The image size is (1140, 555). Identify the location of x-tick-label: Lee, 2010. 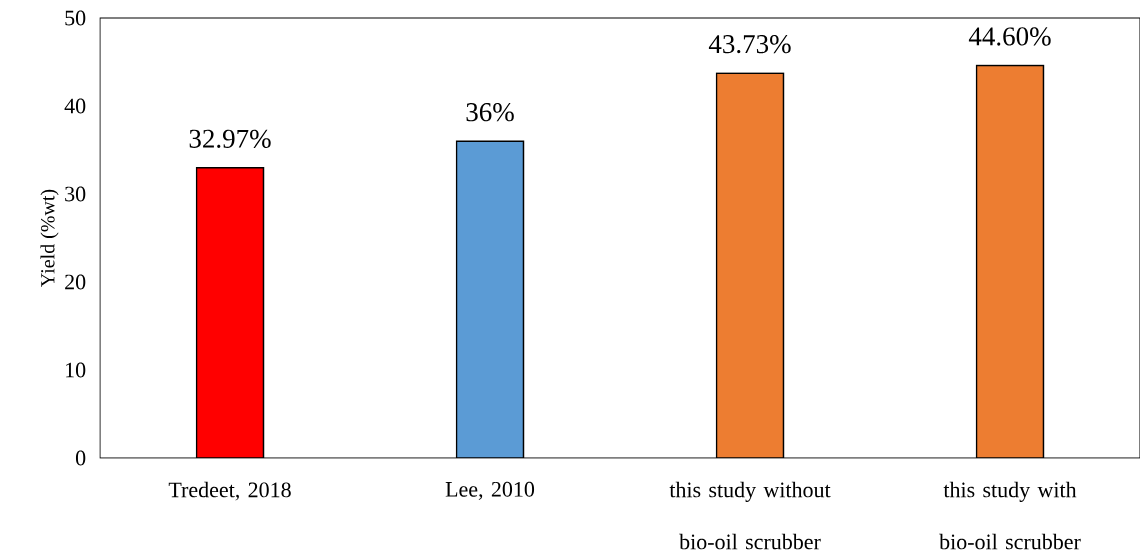
(490, 490).